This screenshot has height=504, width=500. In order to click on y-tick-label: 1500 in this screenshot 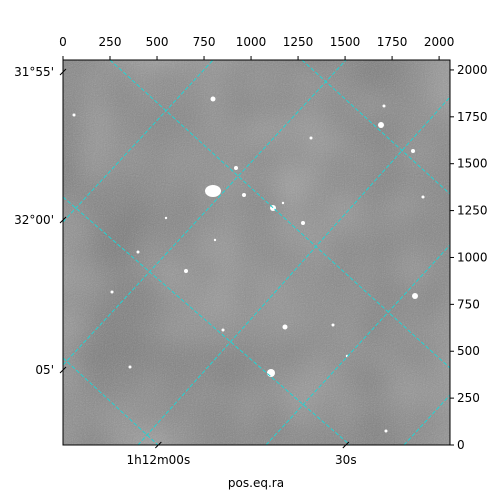, I will do `click(472, 164)`.